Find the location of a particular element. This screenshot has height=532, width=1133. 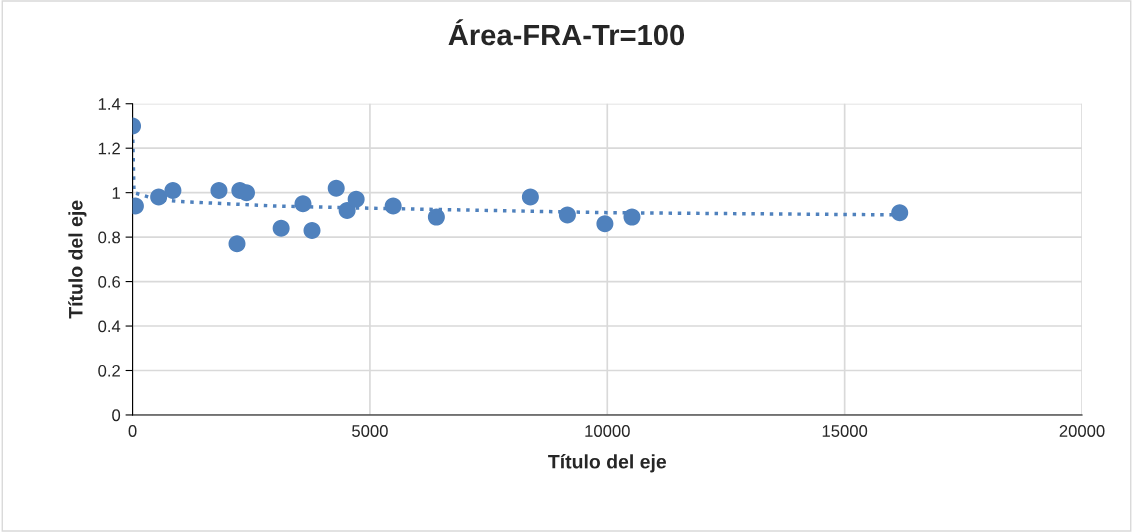

y-tick-label: 0.6 is located at coordinates (109, 281).